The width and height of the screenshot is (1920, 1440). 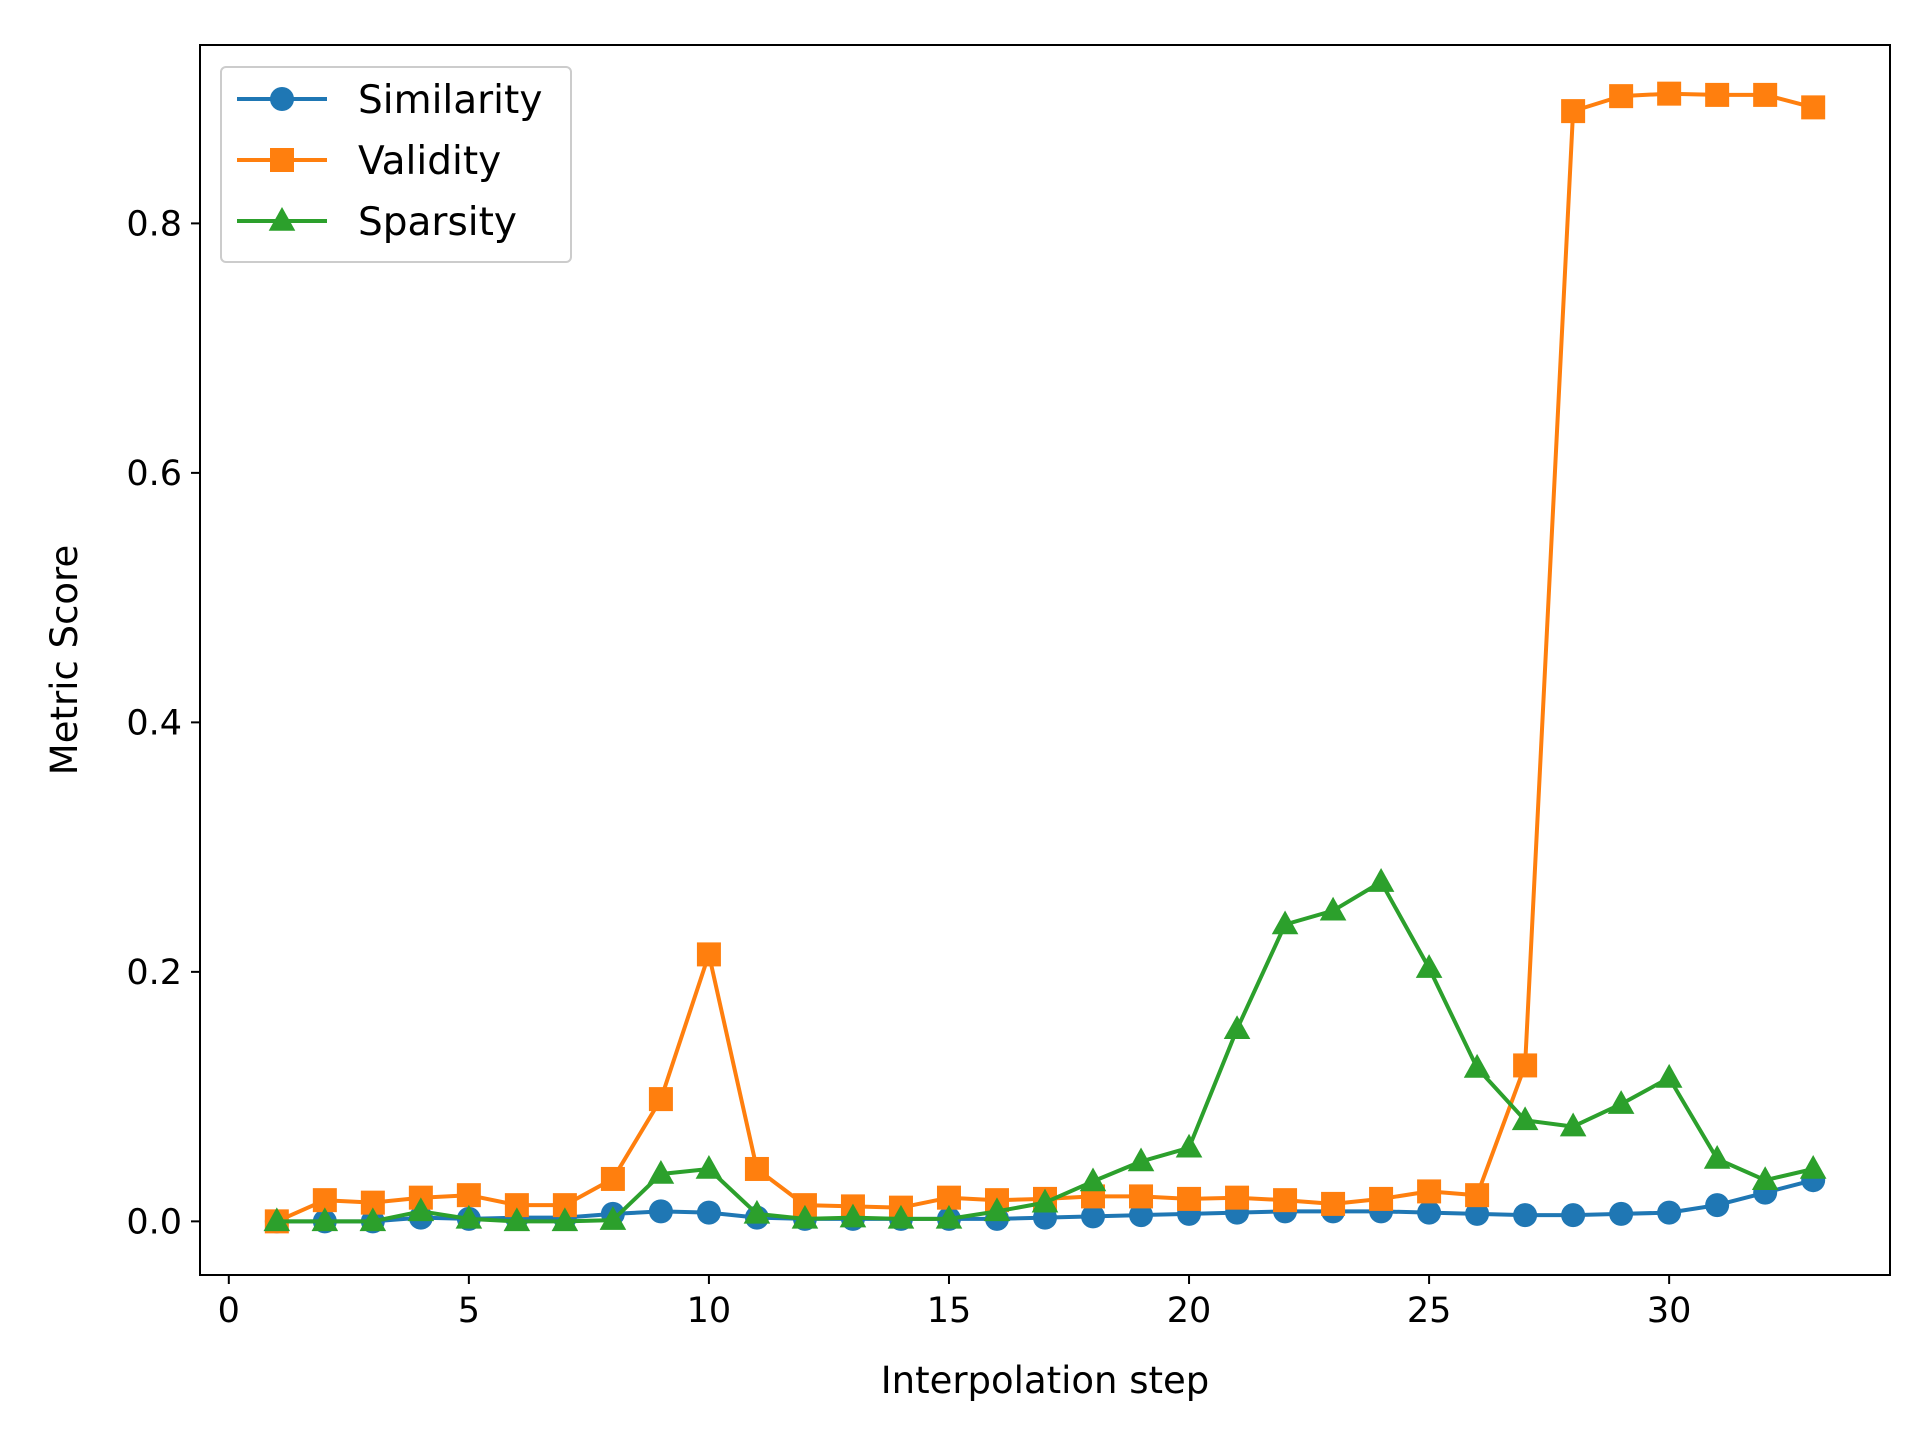 I want to click on x-tick-label: 10, so click(x=709, y=1311).